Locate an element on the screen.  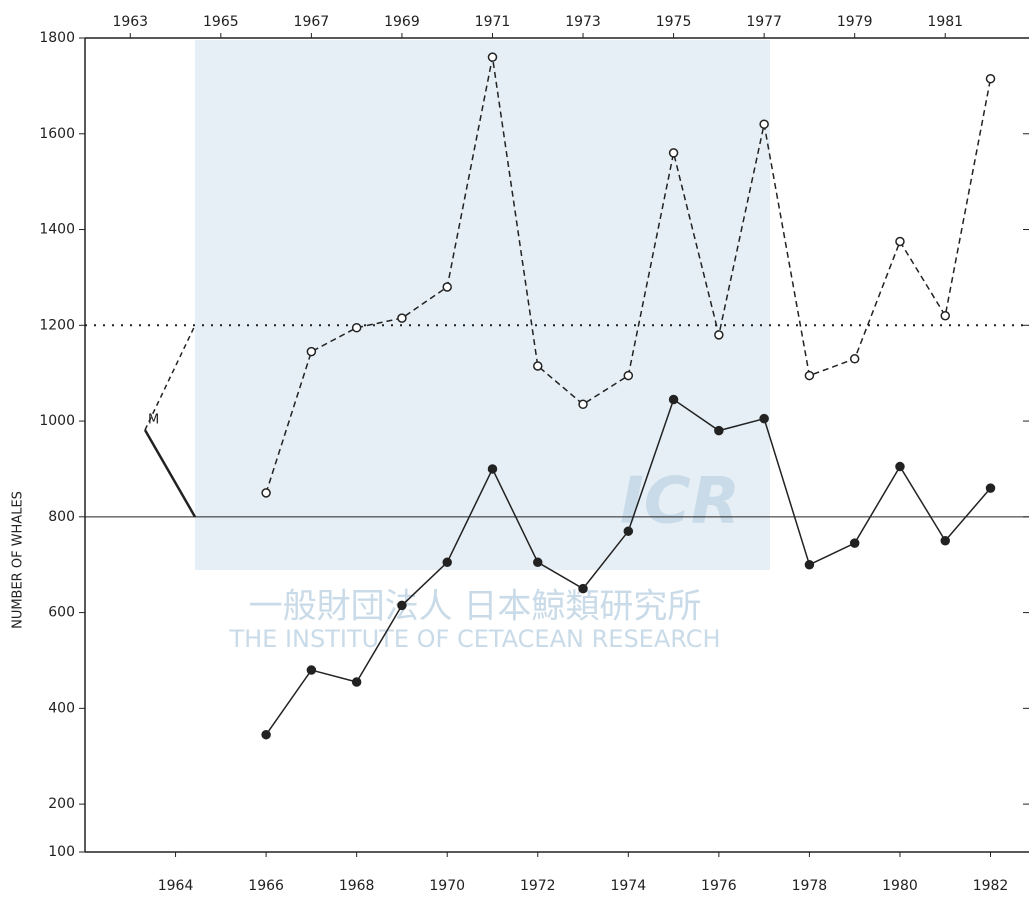
x-tick-label: 1974 is located at coordinates (628, 886).